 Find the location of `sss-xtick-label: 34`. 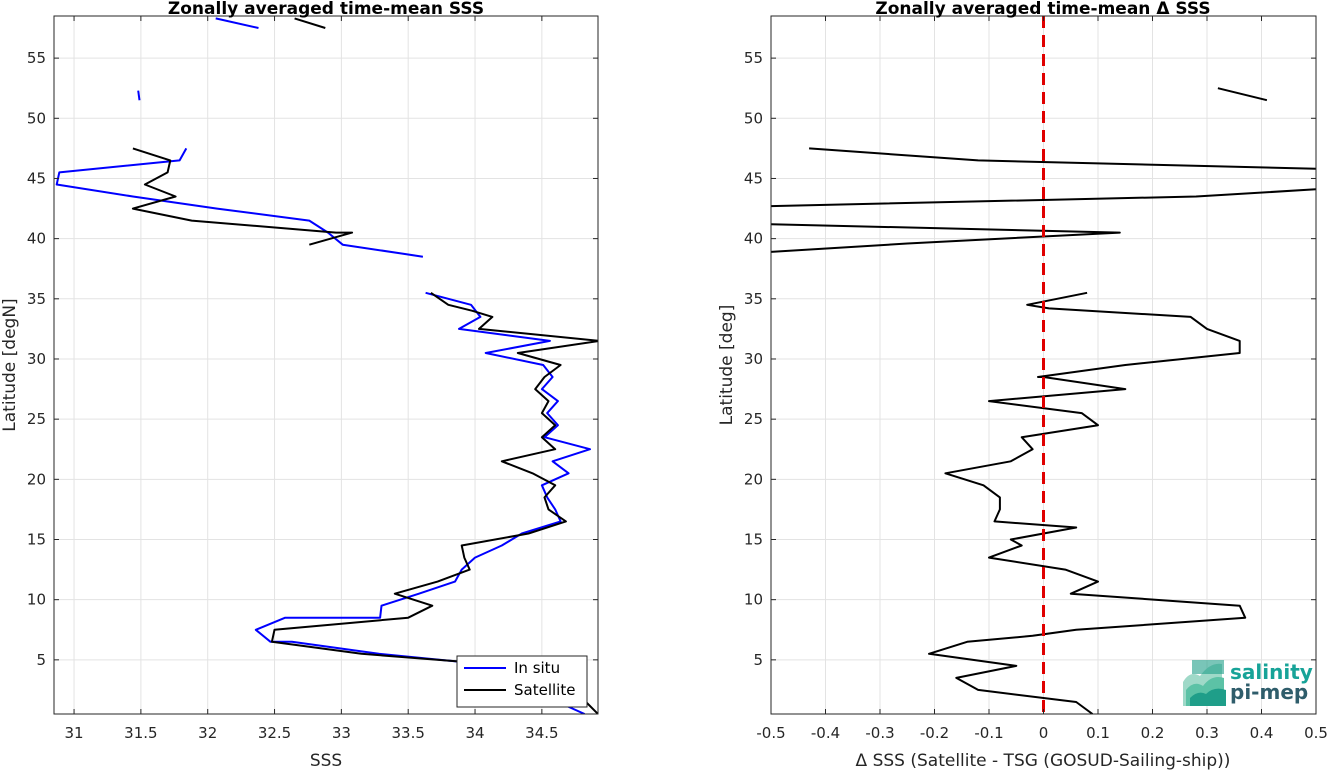

sss-xtick-label: 34 is located at coordinates (474, 733).